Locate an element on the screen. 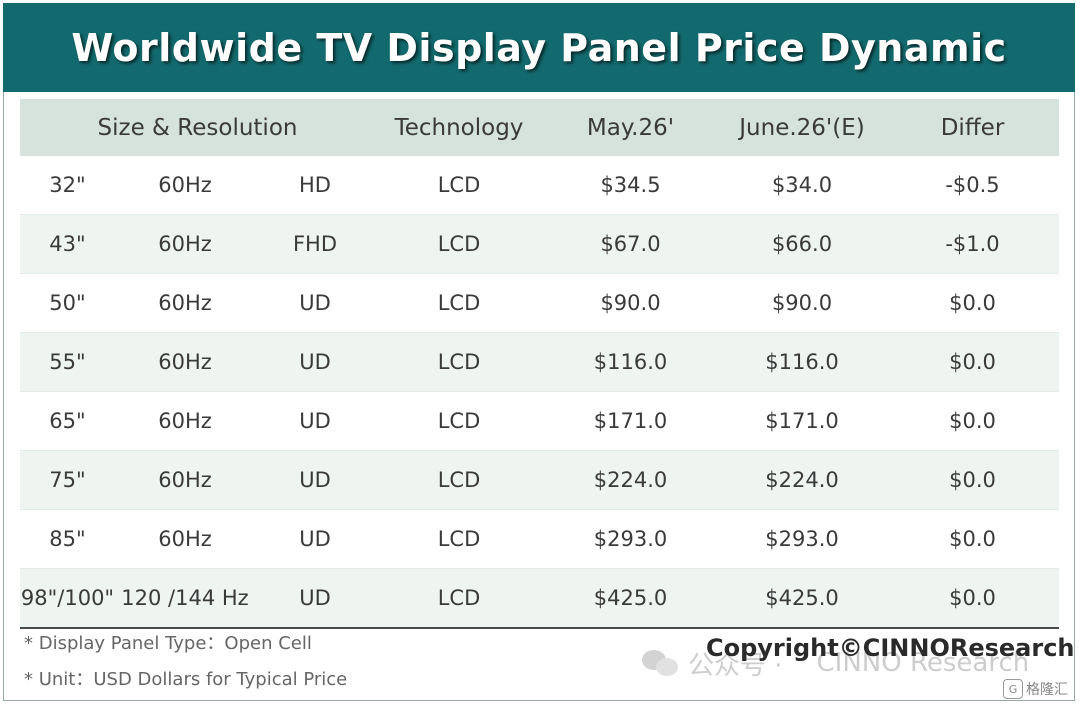 This screenshot has width=1080, height=707. corner-logo-text: 格隆汇 is located at coordinates (1047, 690).